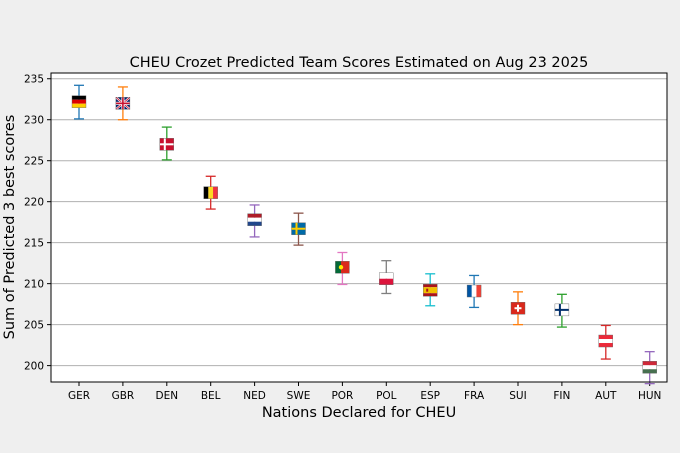  I want to click on x-tick-label: BEL, so click(211, 396).